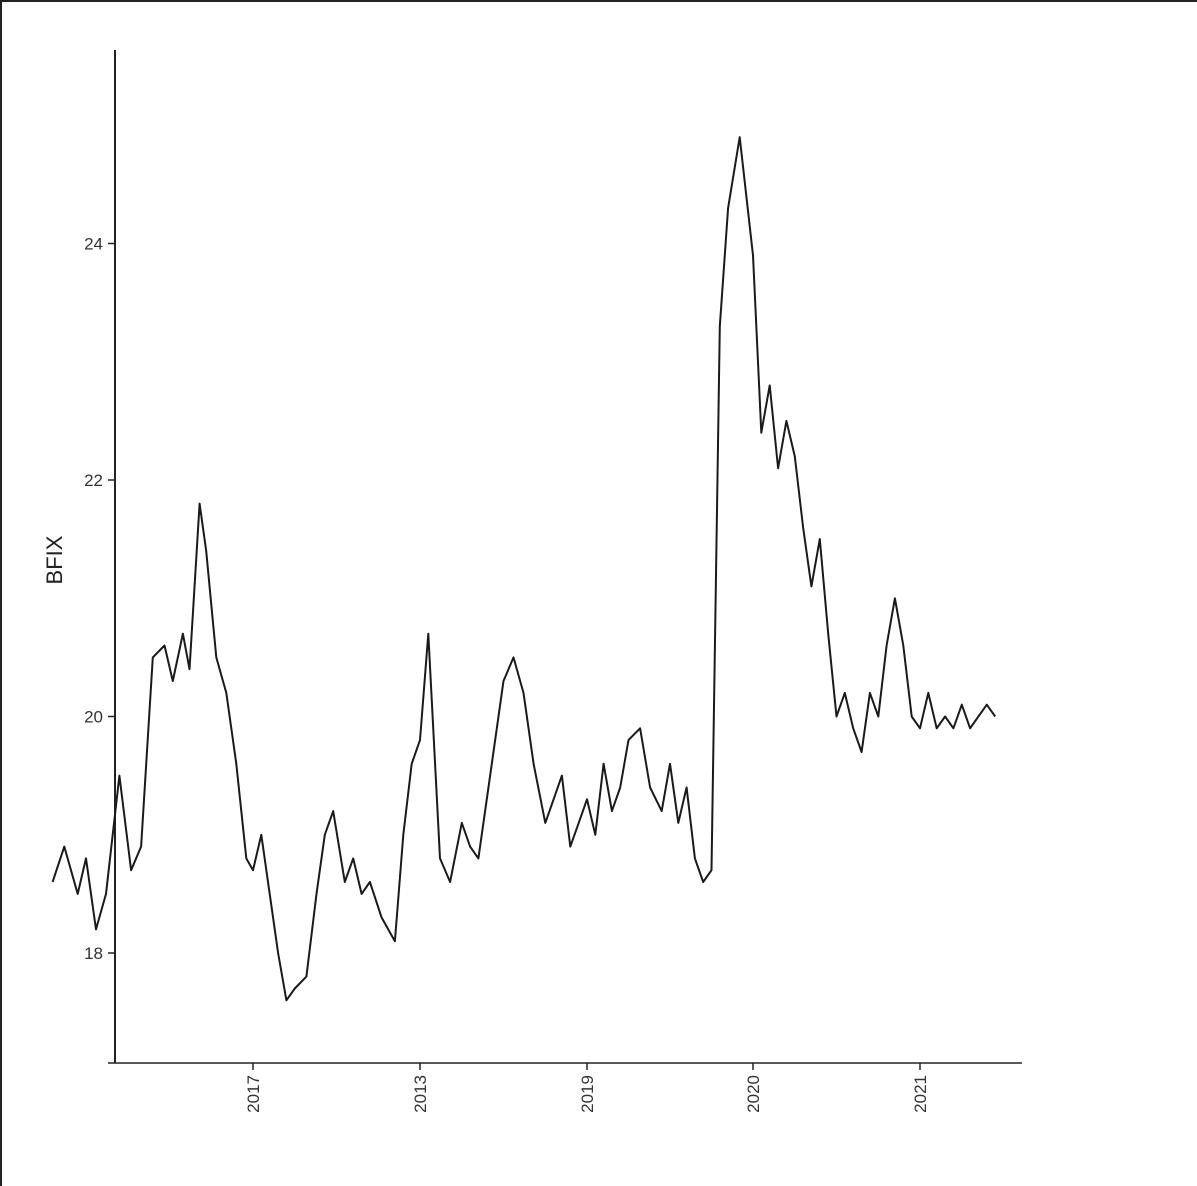 This screenshot has width=1197, height=1186. Describe the element at coordinates (420, 1094) in the screenshot. I see `x-tick-label: 2013` at that location.